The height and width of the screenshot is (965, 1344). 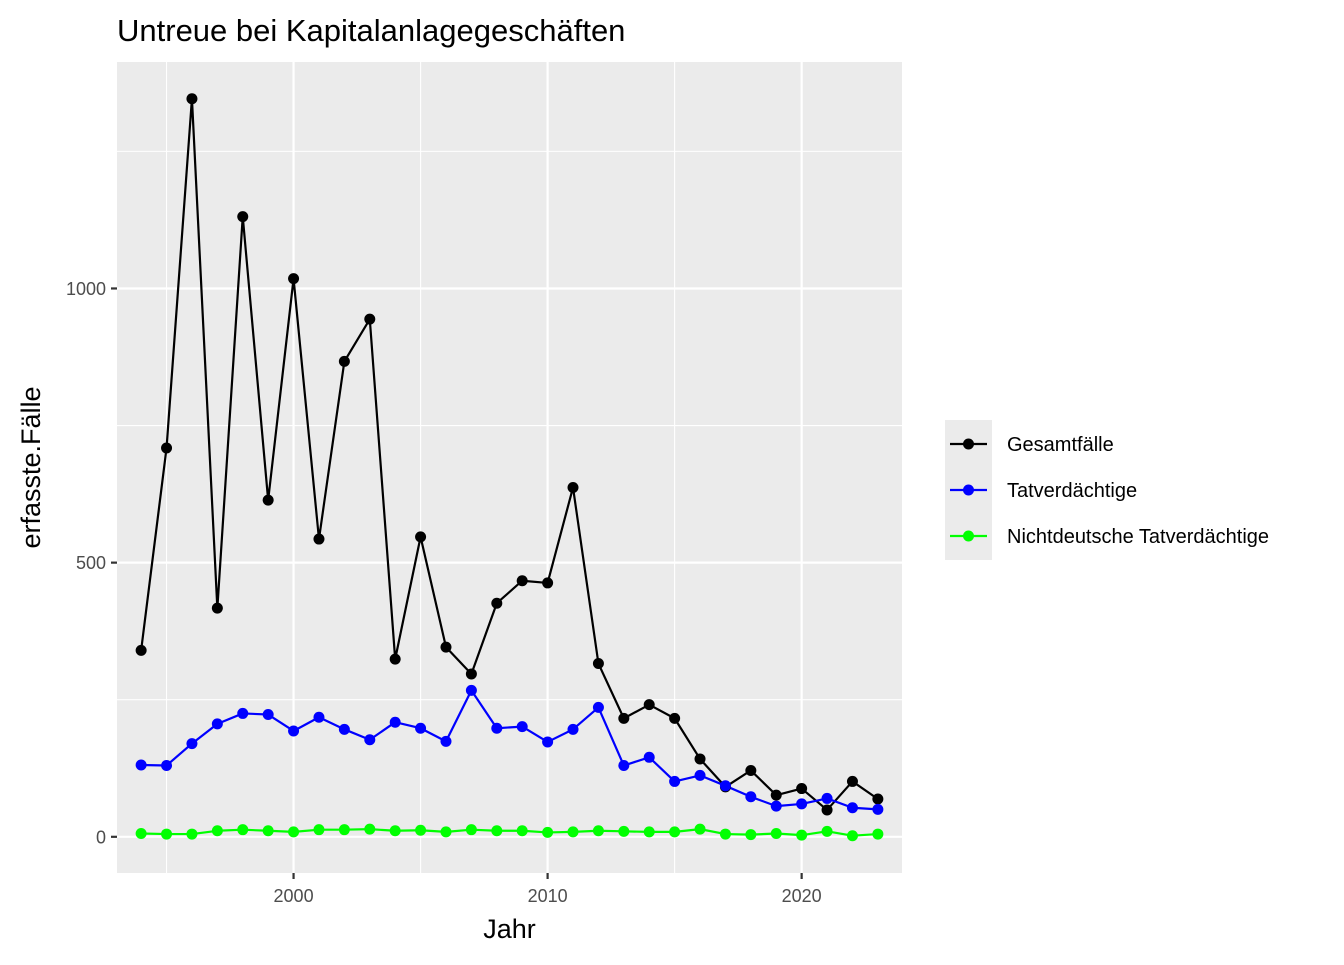 I want to click on x-tick-label: 2000, so click(x=294, y=896).